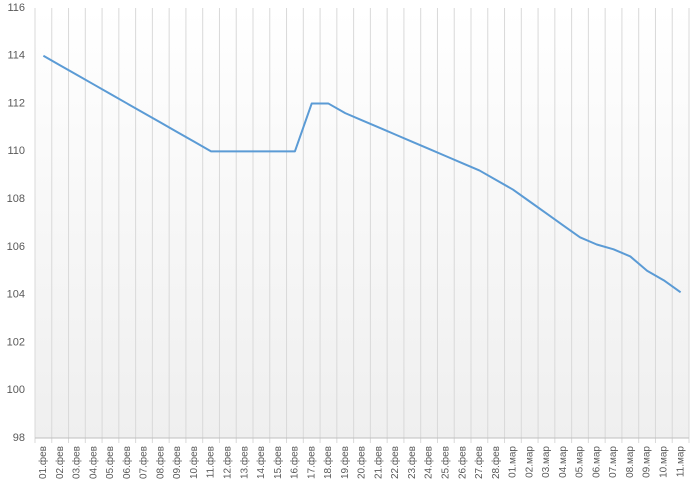 This screenshot has width=700, height=486. What do you see at coordinates (596, 462) in the screenshot?
I see `x-tick-label: 06.мар` at bounding box center [596, 462].